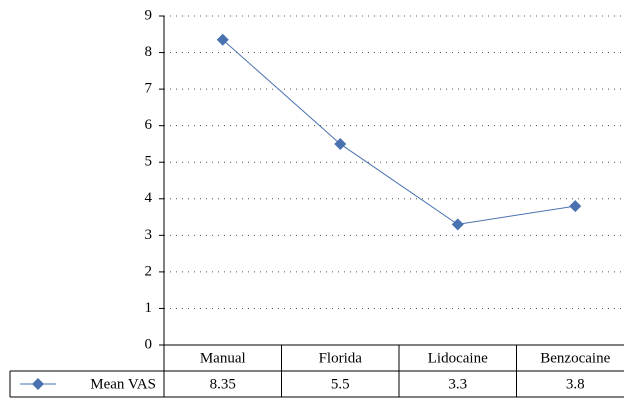  What do you see at coordinates (149, 308) in the screenshot?
I see `y-tick-label: 1` at bounding box center [149, 308].